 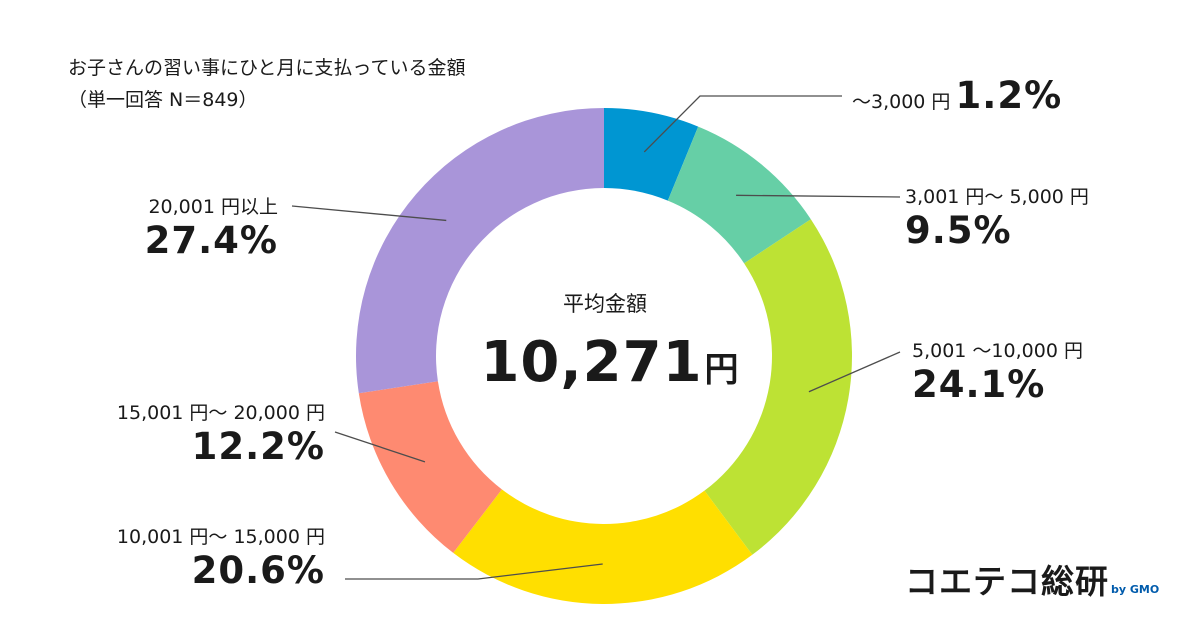 I want to click on brand-logo: コエテコ総研 by GMO, so click(x=1032, y=579).